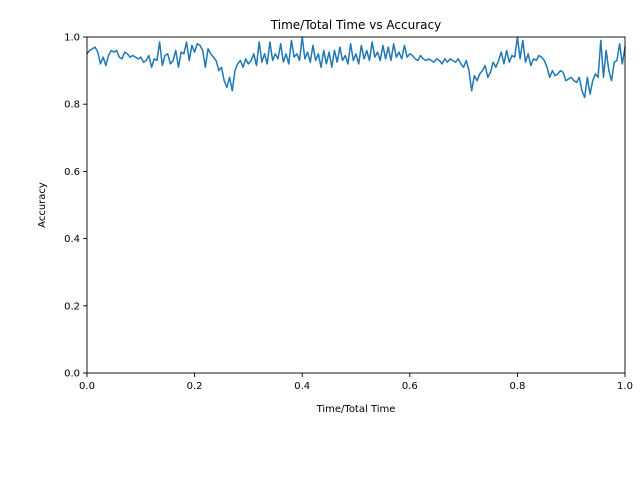 The height and width of the screenshot is (485, 640). I want to click on y-axis-ticks: 0.0 0.2 0.4 0.6 0.8 1.0, so click(75, 206).